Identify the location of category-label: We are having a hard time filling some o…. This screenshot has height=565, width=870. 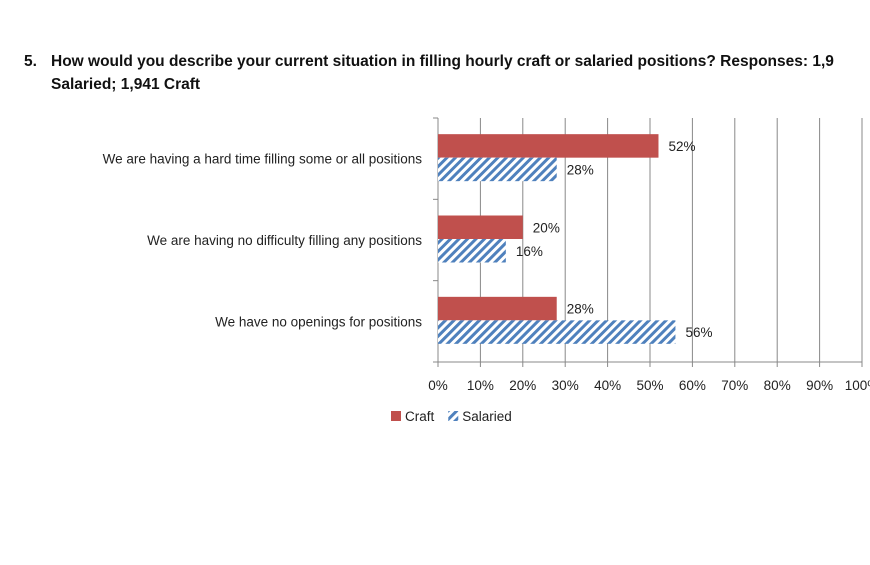
(263, 159).